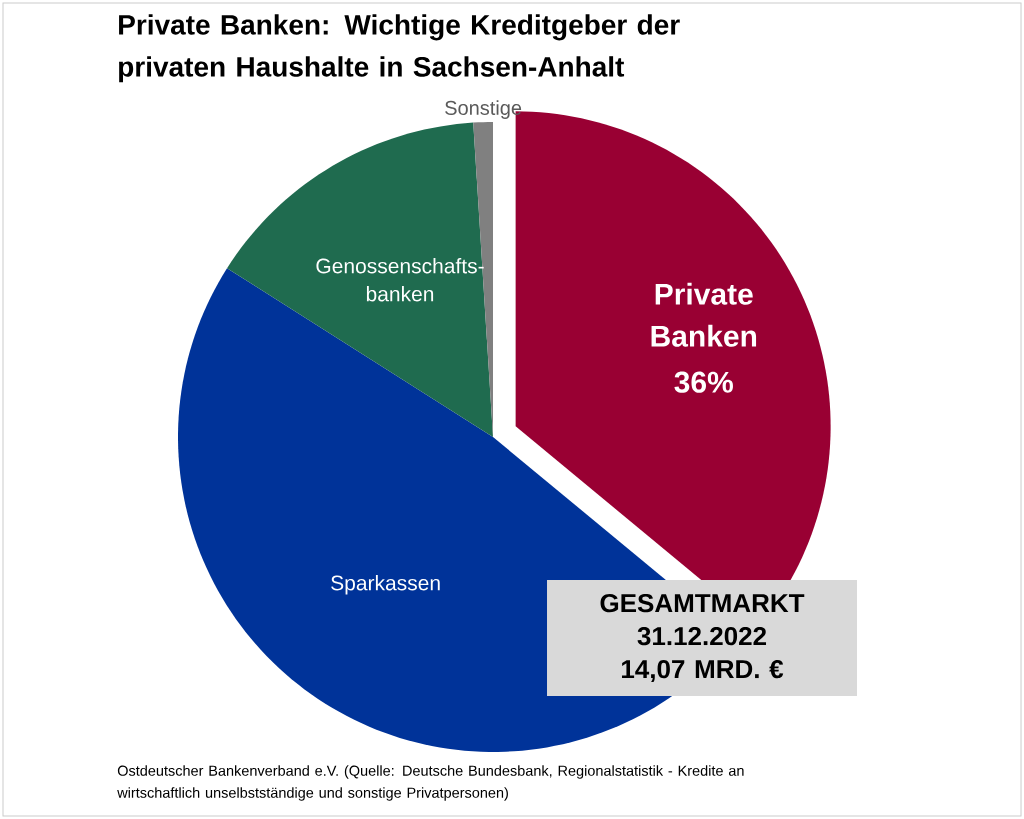 The height and width of the screenshot is (819, 1024). What do you see at coordinates (399, 48) in the screenshot?
I see `chart-title: Private Banken: Wichtige Kreditgeber der privaten Haushalte in Sachsen-Anhalt` at bounding box center [399, 48].